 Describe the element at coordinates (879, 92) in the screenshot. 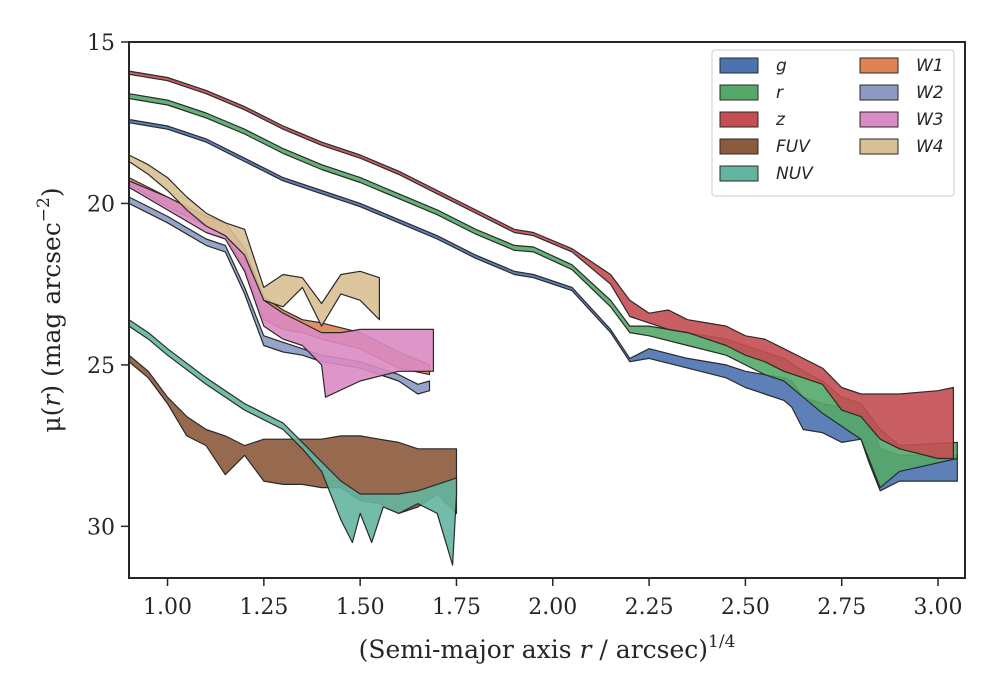

I see `legend-swatch-w2` at that location.